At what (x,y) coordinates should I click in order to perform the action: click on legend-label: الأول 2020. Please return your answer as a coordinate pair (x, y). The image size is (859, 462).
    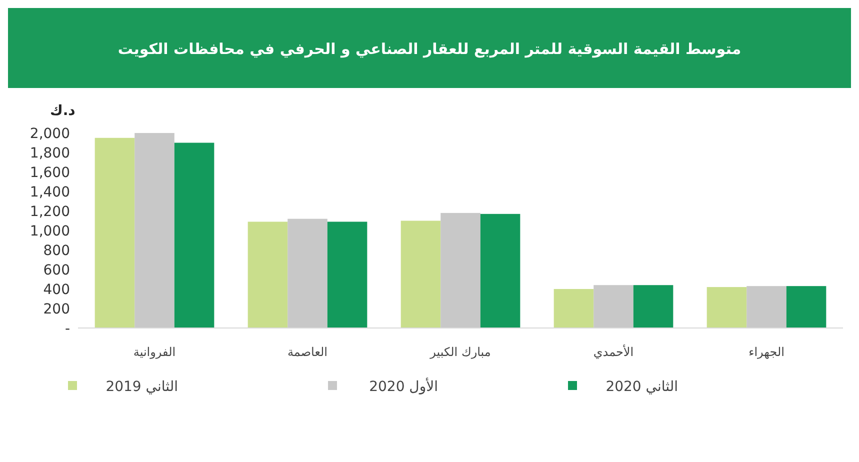
    Looking at the image, I should click on (403, 385).